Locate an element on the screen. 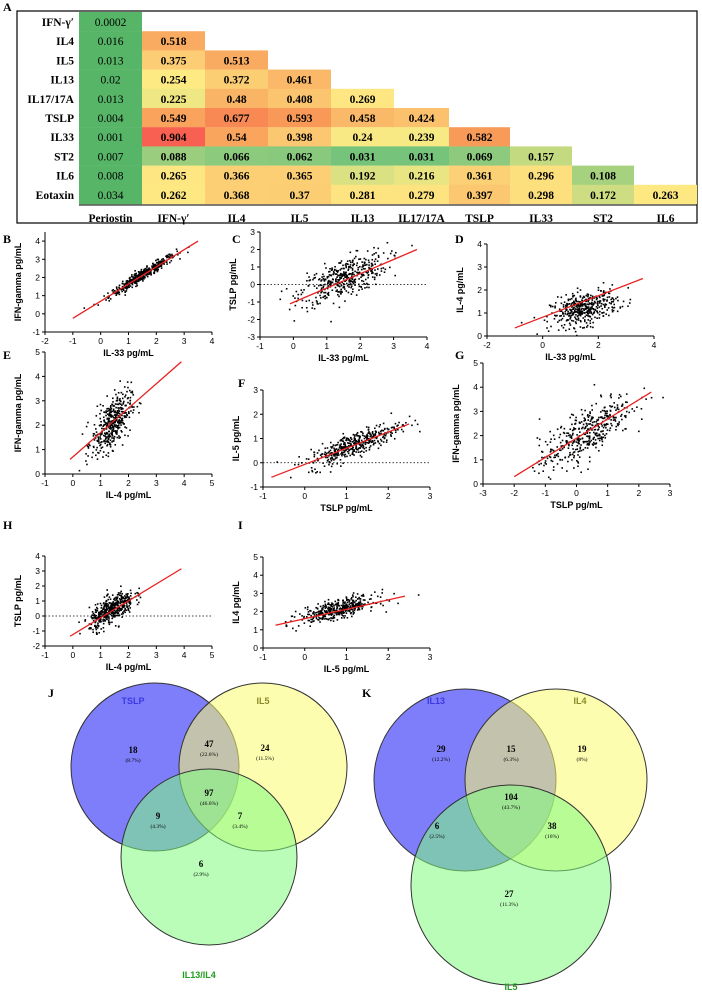 The width and height of the screenshot is (702, 992). heatmap-cell-value: 0.397 is located at coordinates (480, 196).